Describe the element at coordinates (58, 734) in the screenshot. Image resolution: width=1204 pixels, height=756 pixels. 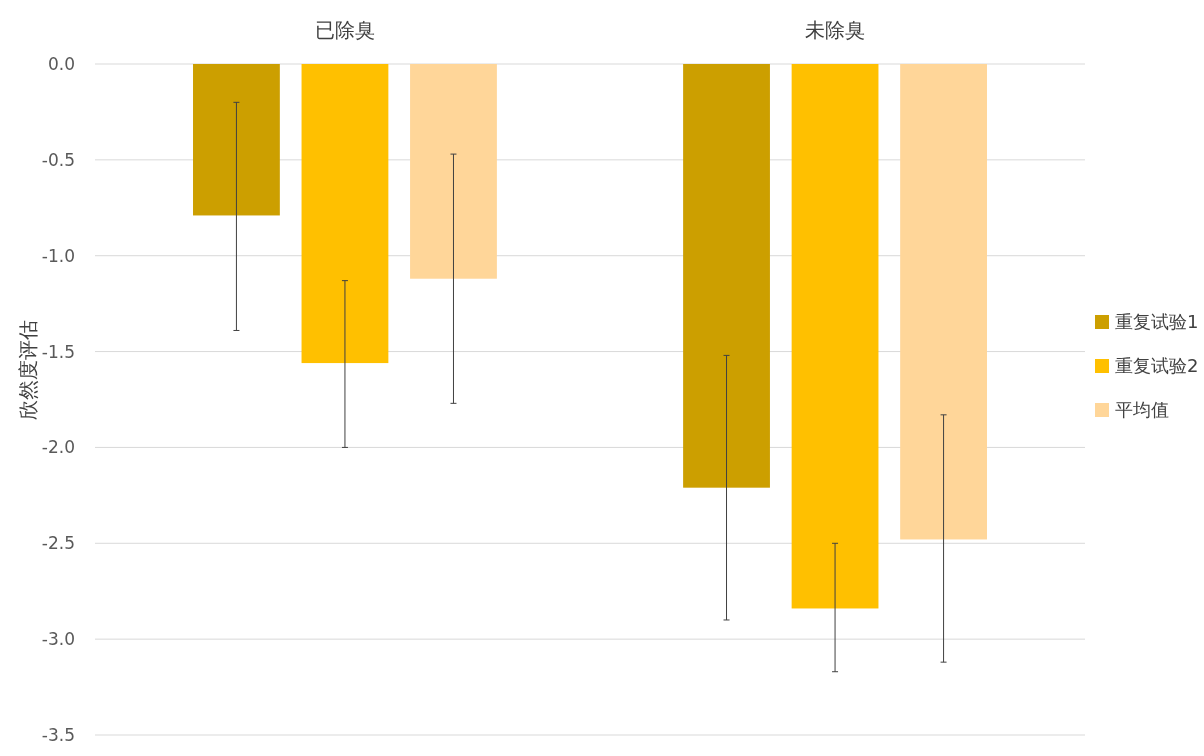
I see `y-tick-label: -3.5` at that location.